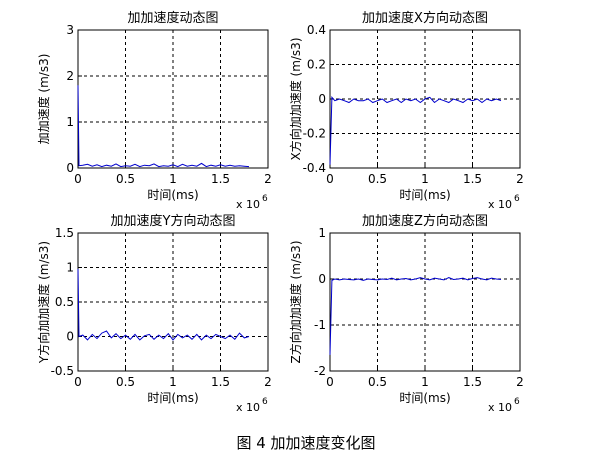 Image resolution: width=612 pixels, height=460 pixels. What do you see at coordinates (425, 18) in the screenshot?
I see `chart-title: 加加速度X方向动态图` at bounding box center [425, 18].